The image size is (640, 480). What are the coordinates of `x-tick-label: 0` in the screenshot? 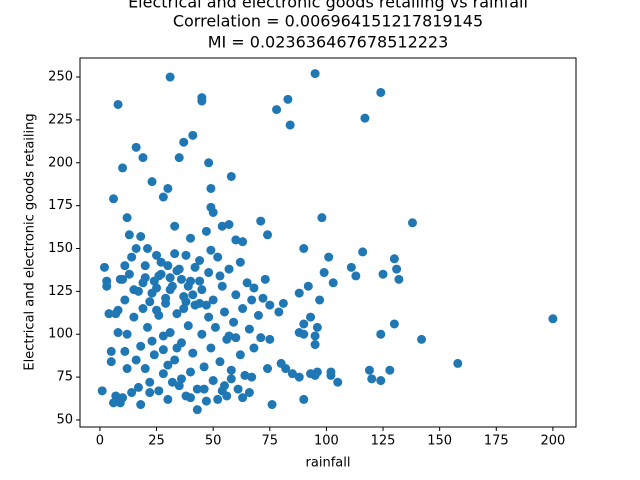 It's located at (100, 441).